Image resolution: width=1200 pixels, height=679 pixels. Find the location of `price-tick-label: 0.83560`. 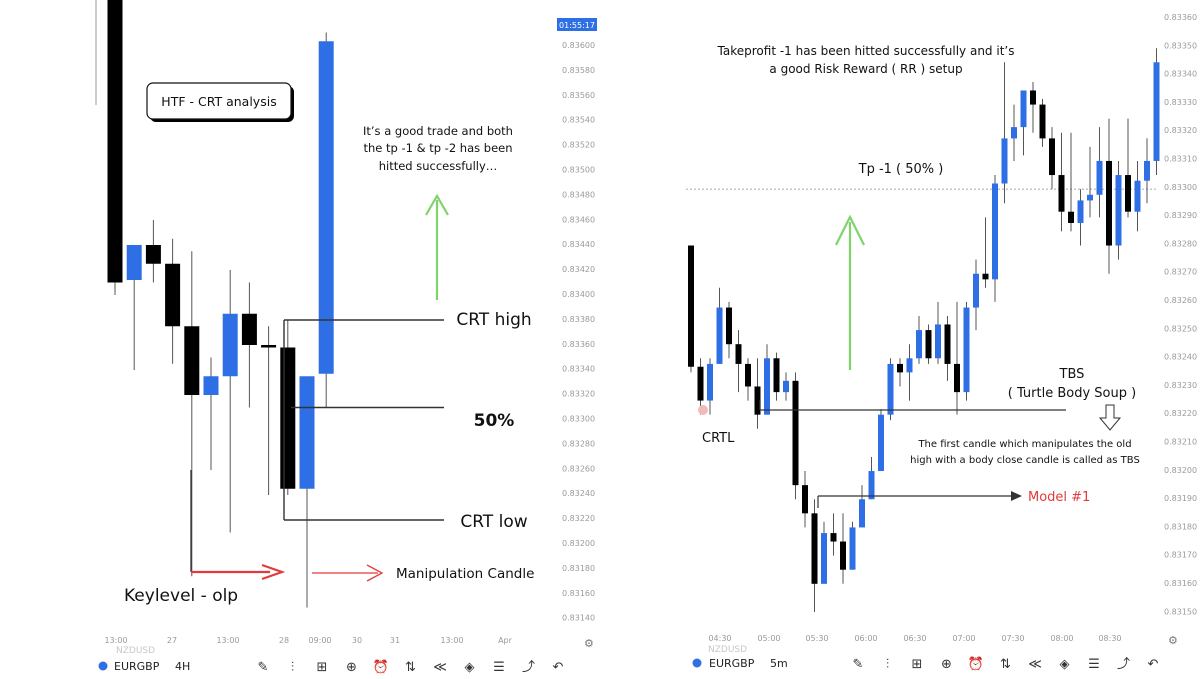

price-tick-label: 0.83560 is located at coordinates (578, 95).